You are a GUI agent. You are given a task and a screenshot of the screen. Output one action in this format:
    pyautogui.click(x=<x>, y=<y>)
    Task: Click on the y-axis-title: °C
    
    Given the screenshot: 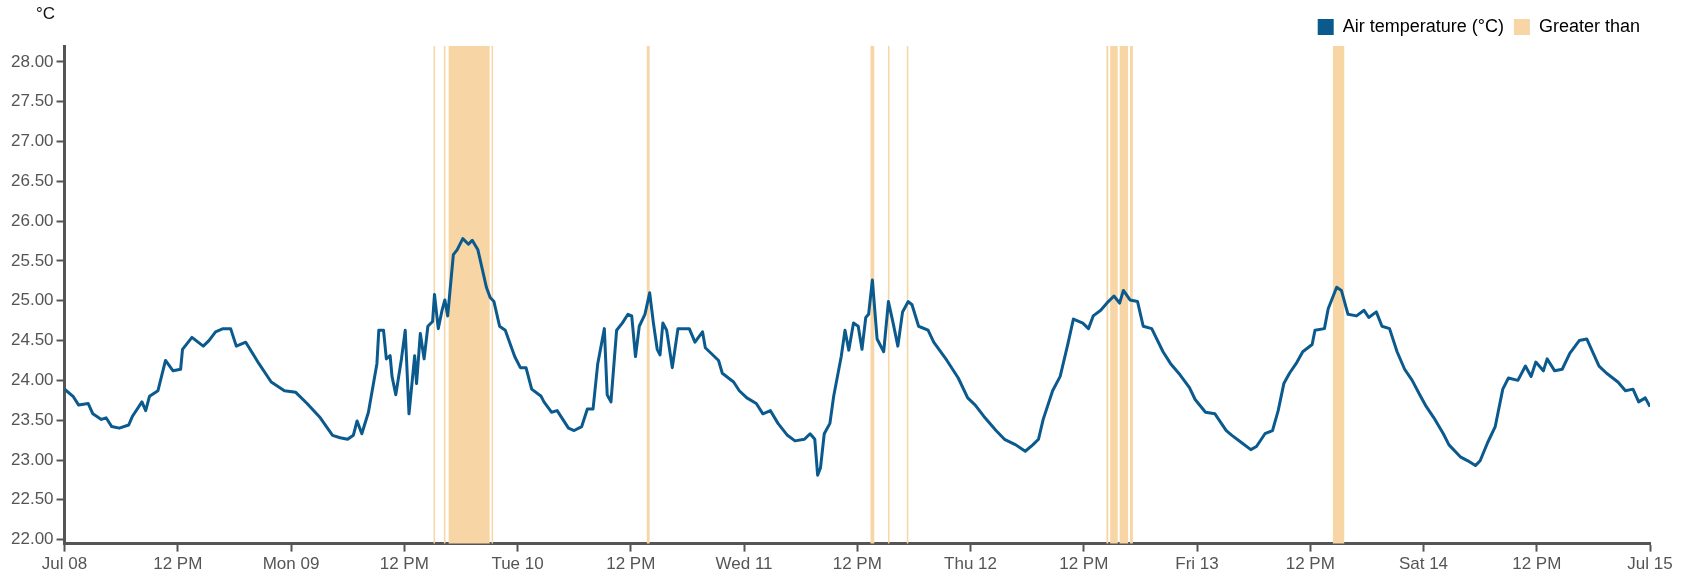 What is the action you would take?
    pyautogui.click(x=46, y=14)
    